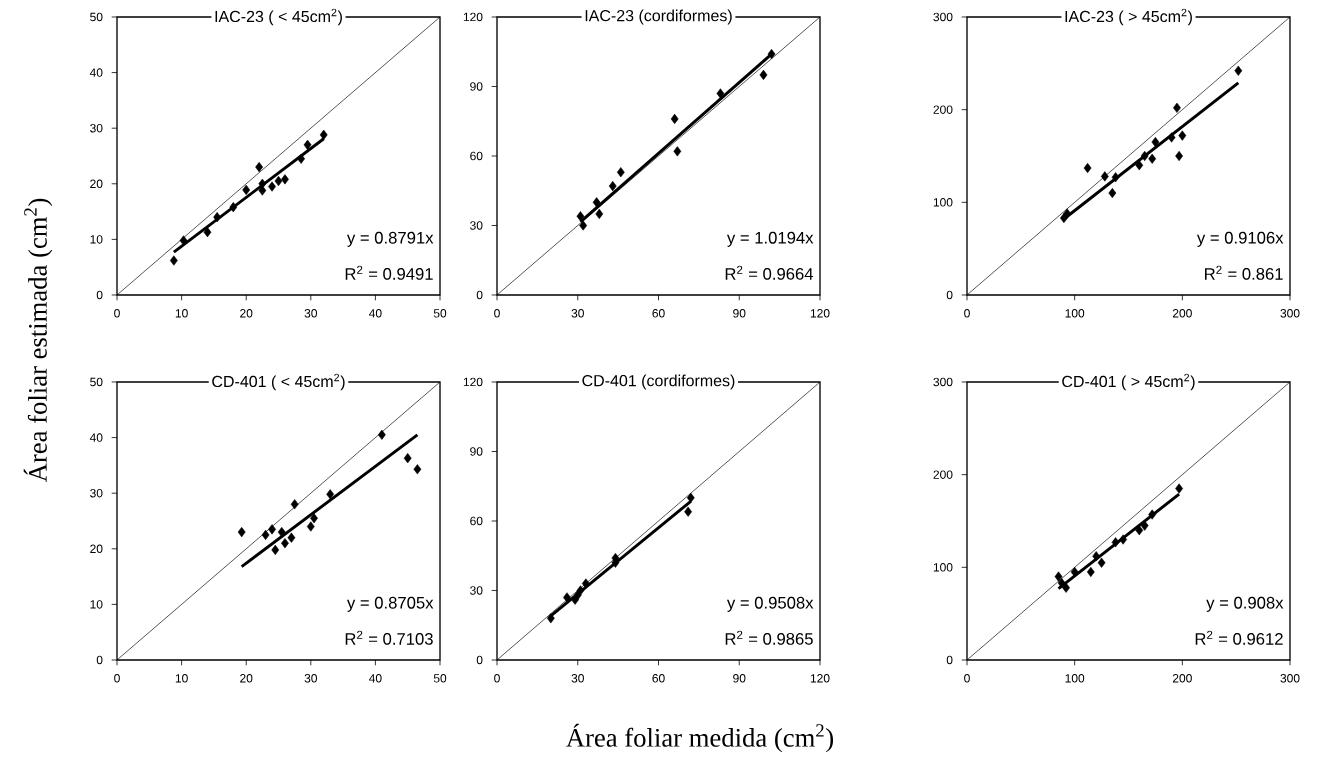 Image resolution: width=1340 pixels, height=759 pixels. Describe the element at coordinates (38, 340) in the screenshot. I see `y-axis-title: Área foliar estimada (cm$^{2}$)` at that location.